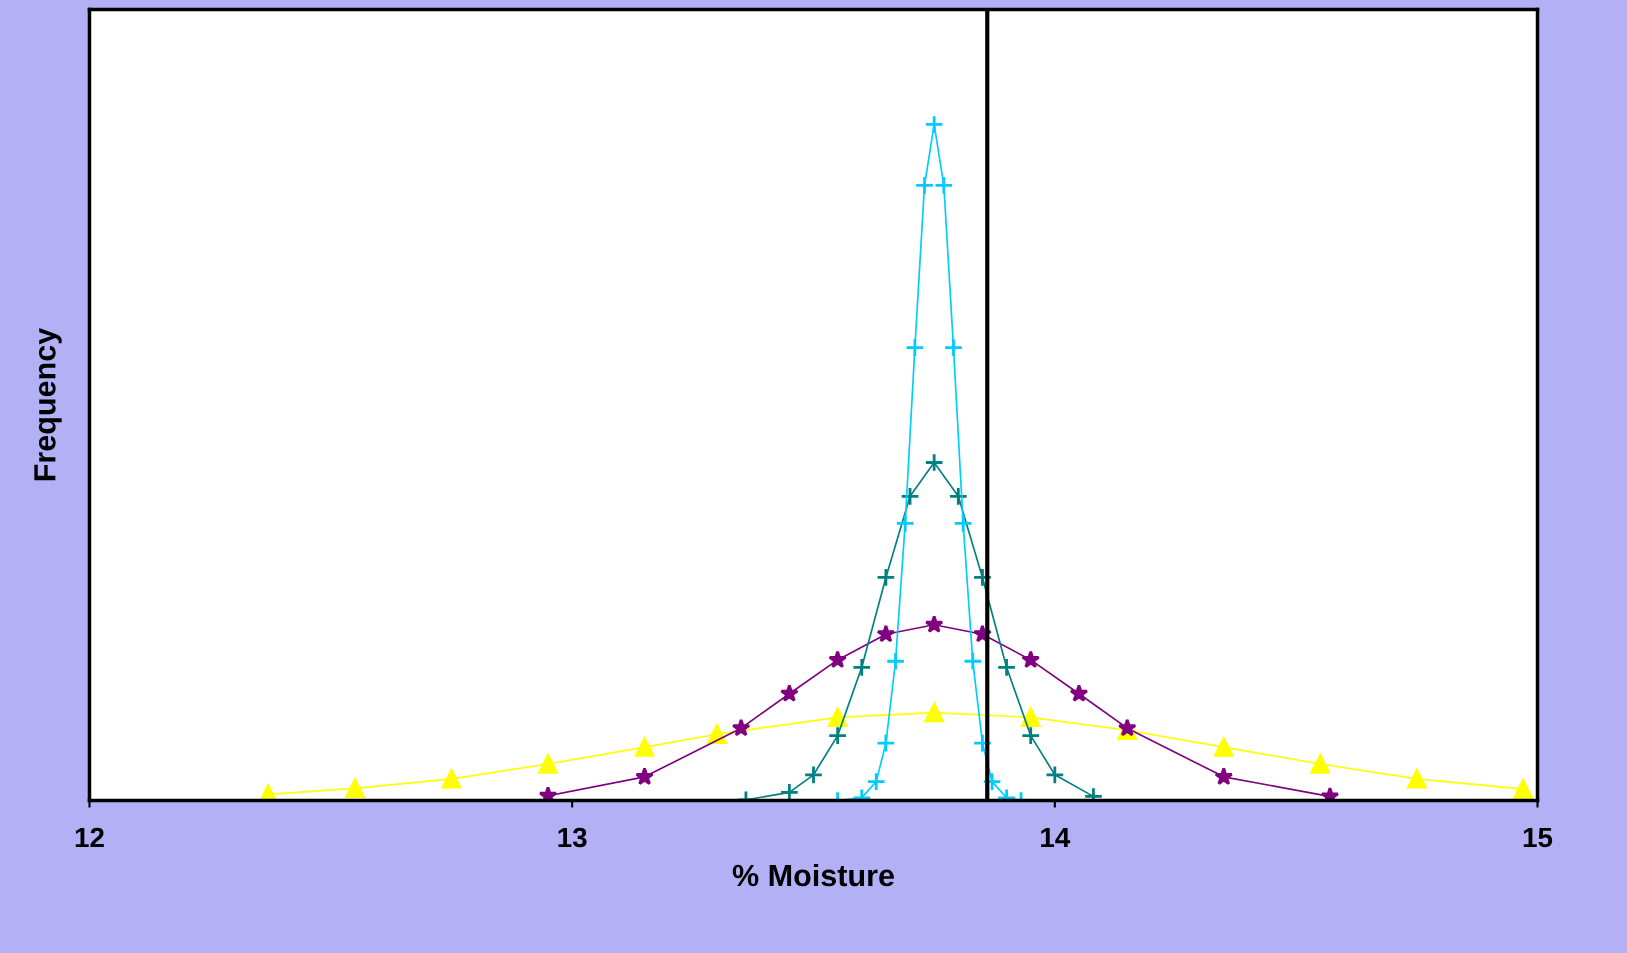  What do you see at coordinates (813, 875) in the screenshot?
I see `x-axis-title: % Moisture` at bounding box center [813, 875].